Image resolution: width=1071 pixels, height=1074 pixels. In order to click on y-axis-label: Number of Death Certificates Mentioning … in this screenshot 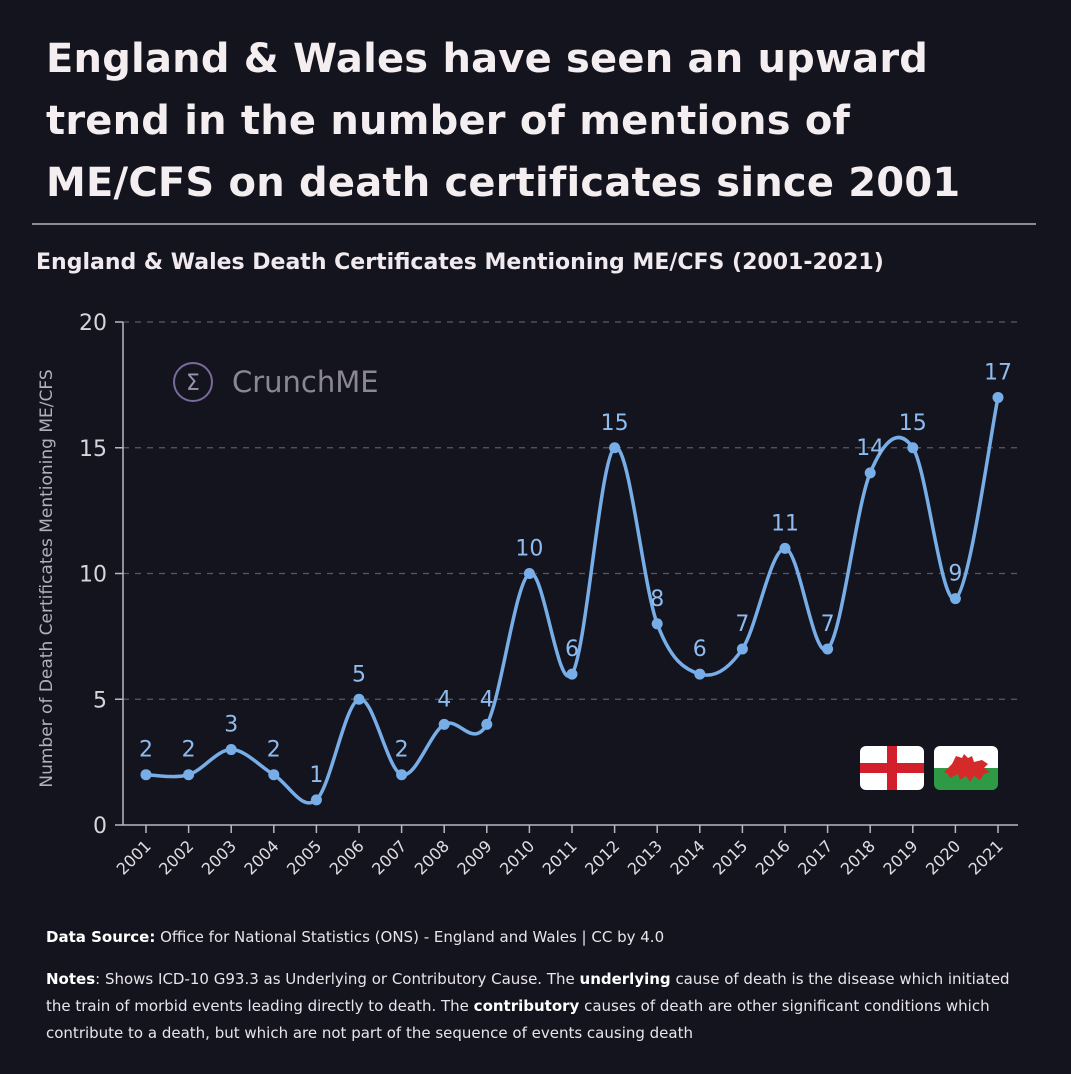, I will do `click(47, 578)`.